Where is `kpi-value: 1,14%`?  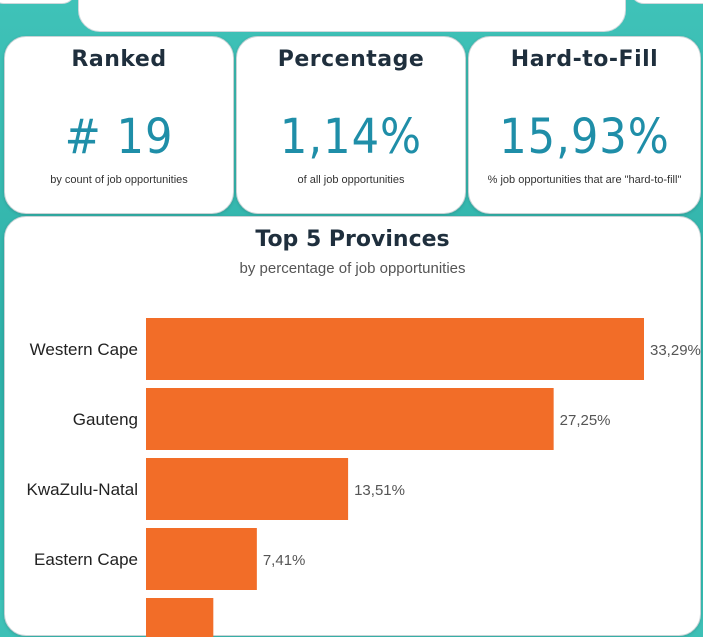
kpi-value: 1,14% is located at coordinates (351, 137).